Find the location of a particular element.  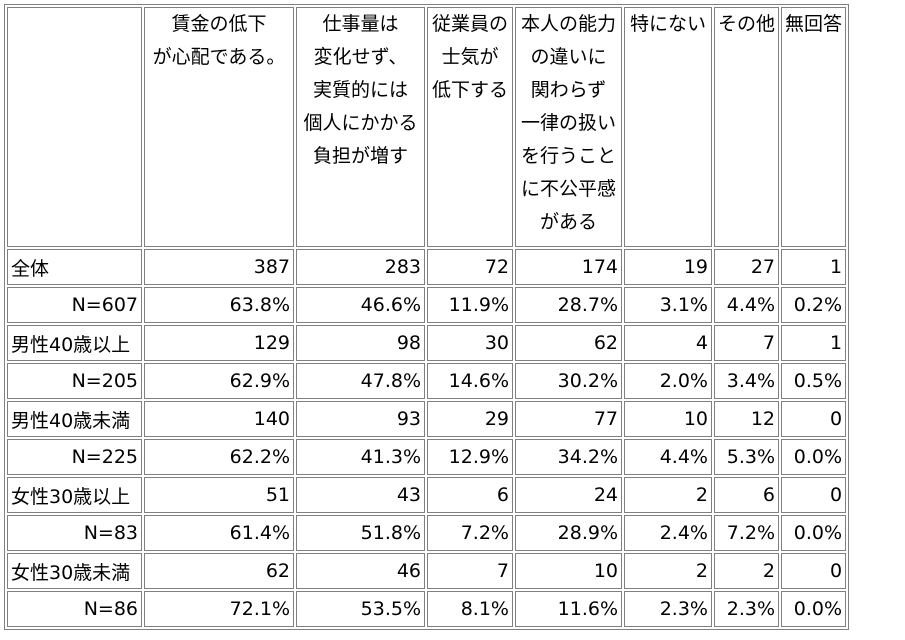

header-line: 賃金の低下 is located at coordinates (219, 24).